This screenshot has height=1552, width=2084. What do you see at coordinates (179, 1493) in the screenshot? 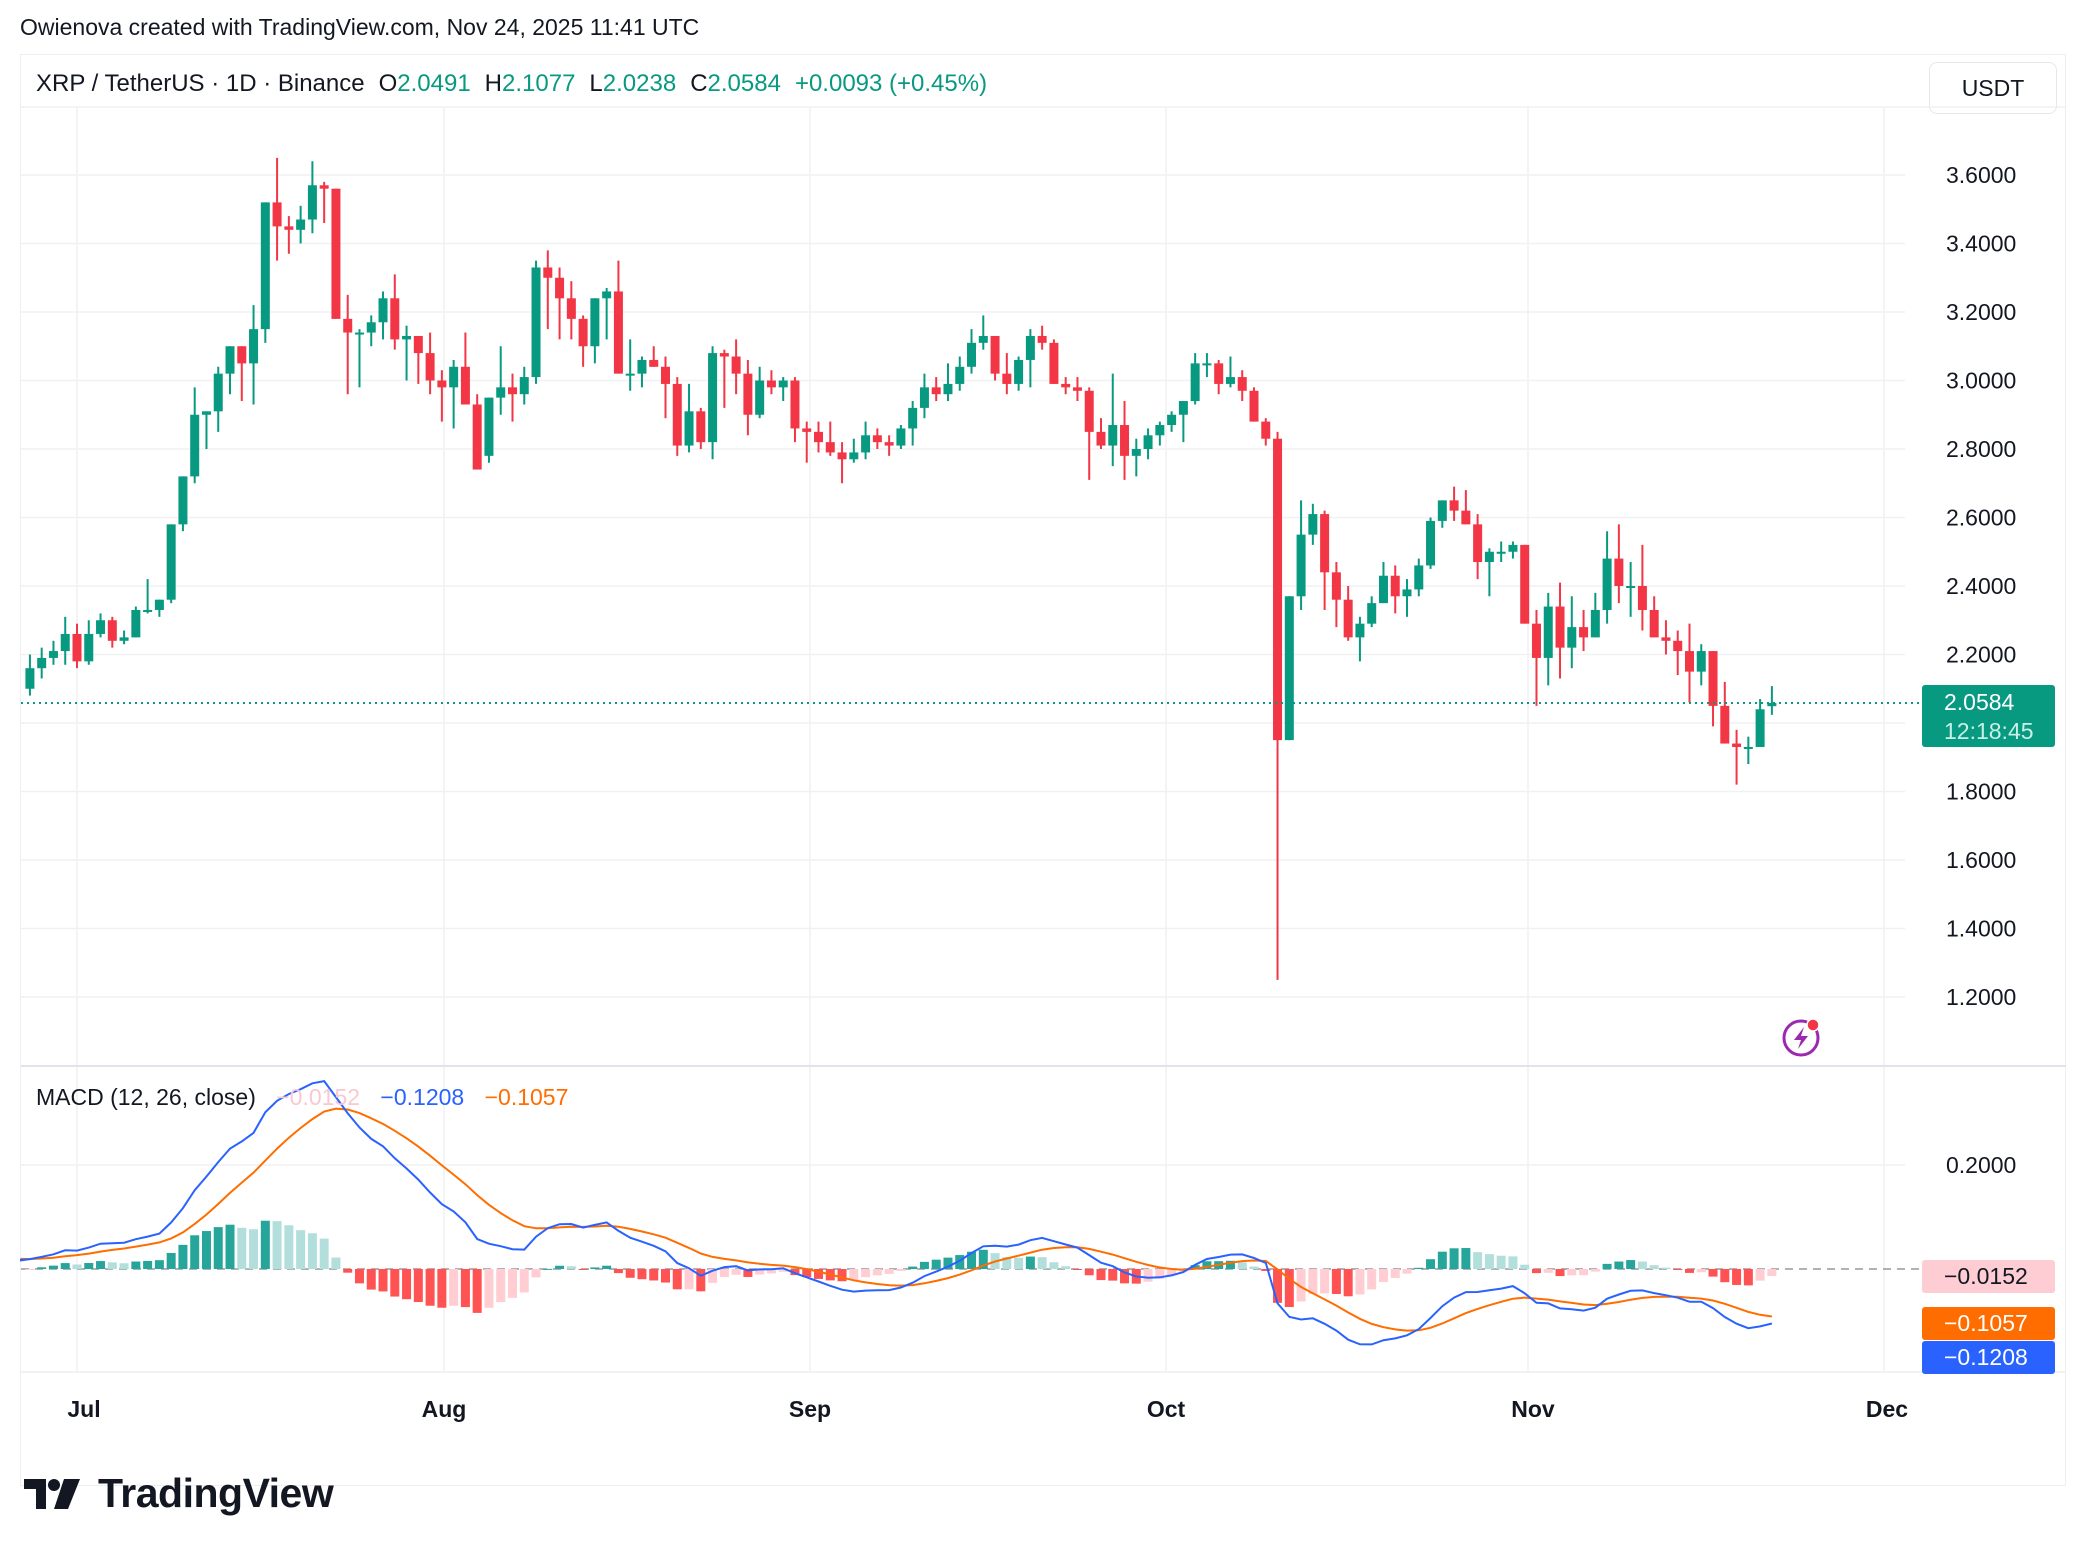
I see `tradingview-logo: TradingView` at bounding box center [179, 1493].